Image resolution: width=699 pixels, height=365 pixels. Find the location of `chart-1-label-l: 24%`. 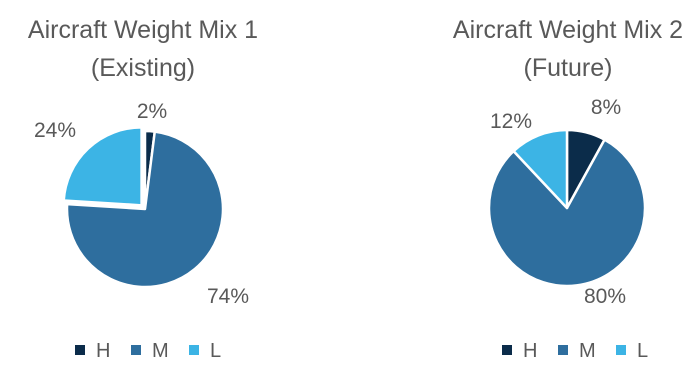

chart-1-label-l: 24% is located at coordinates (55, 130).